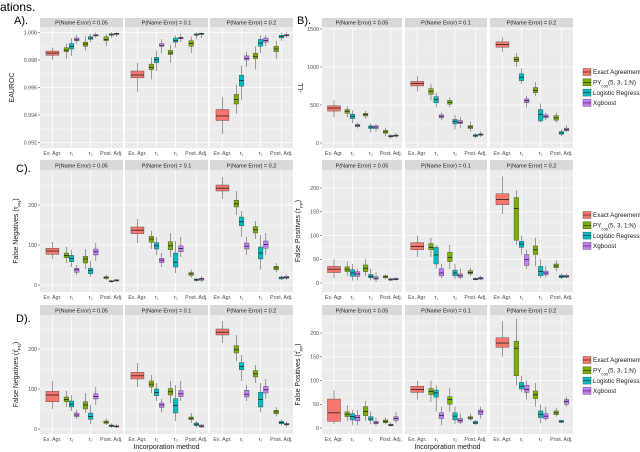  What do you see at coordinates (597, 371) in the screenshot?
I see `legend-label-text: PY` at bounding box center [597, 371].